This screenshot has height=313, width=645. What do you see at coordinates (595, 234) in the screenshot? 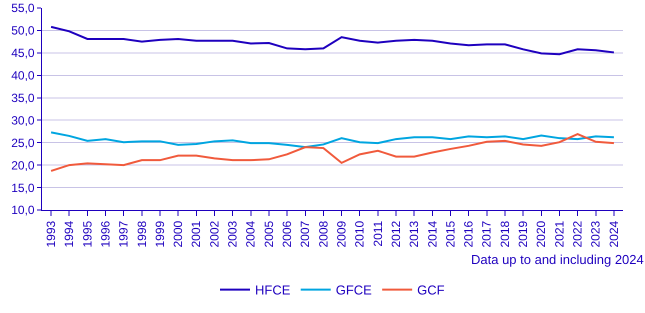
I see `x-tick-label: 2023` at bounding box center [595, 234].